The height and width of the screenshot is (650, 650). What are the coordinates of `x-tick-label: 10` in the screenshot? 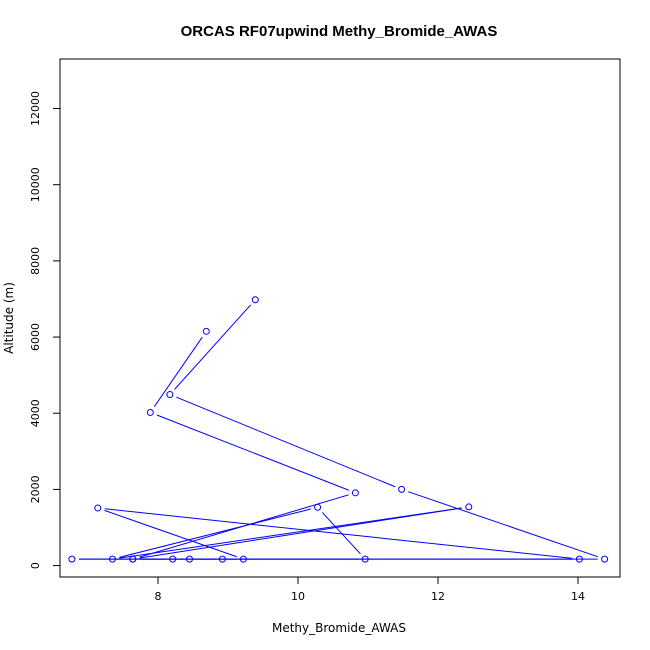 It's located at (298, 596).